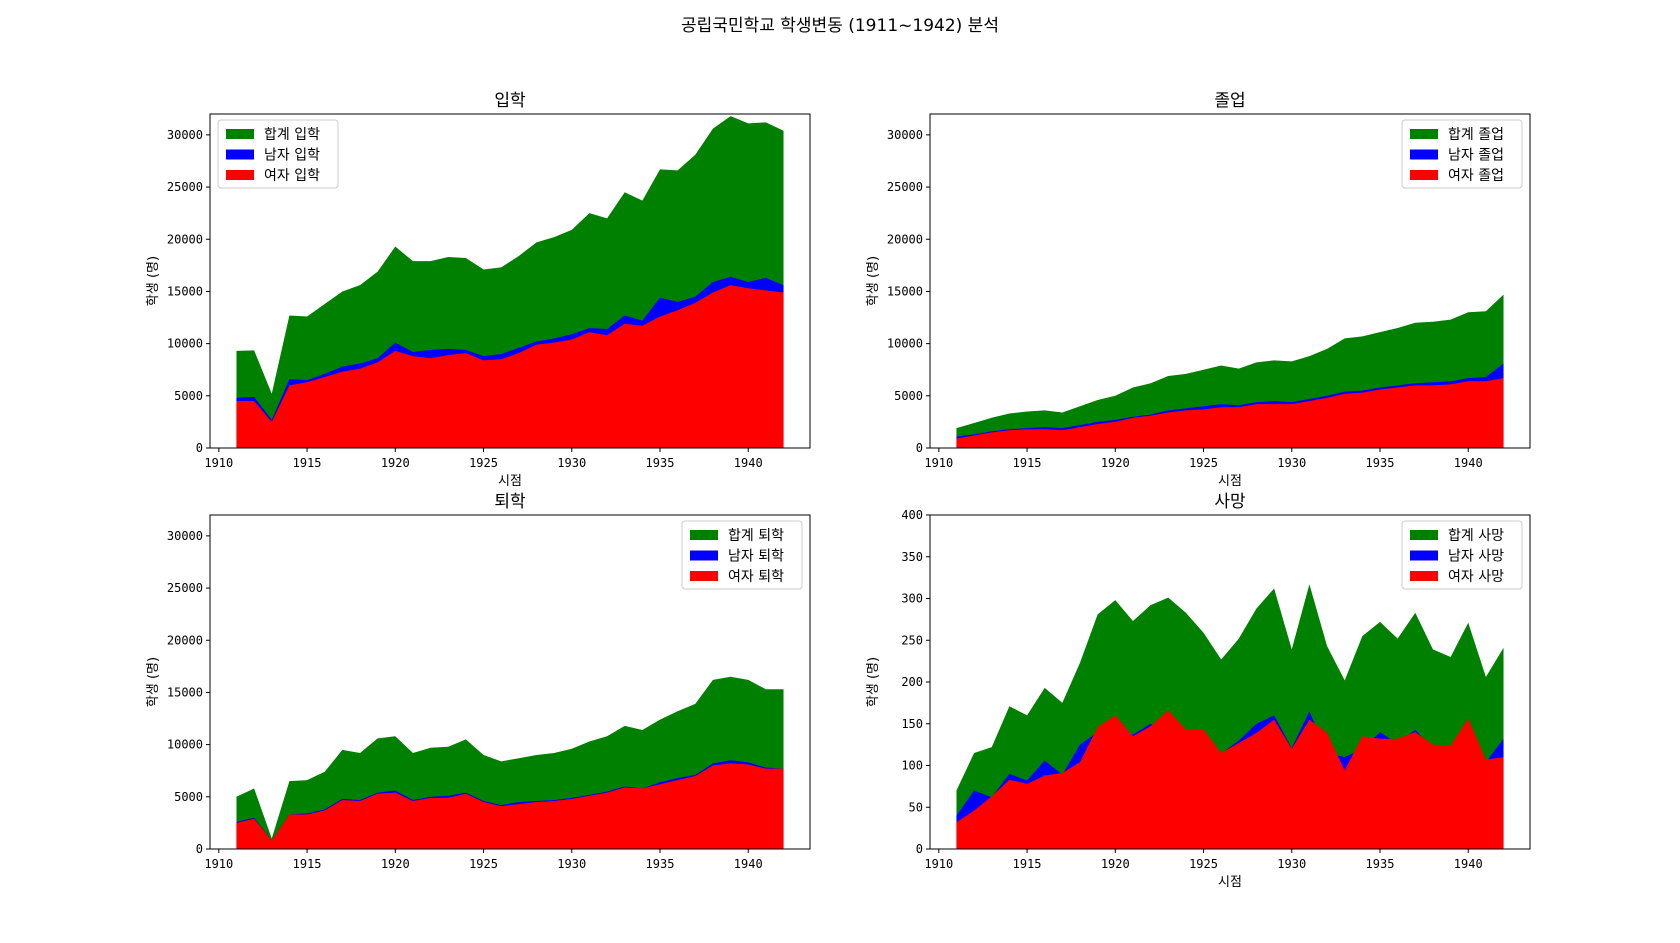  Describe the element at coordinates (1476, 536) in the screenshot. I see `legend-label: 합계 사망` at that location.